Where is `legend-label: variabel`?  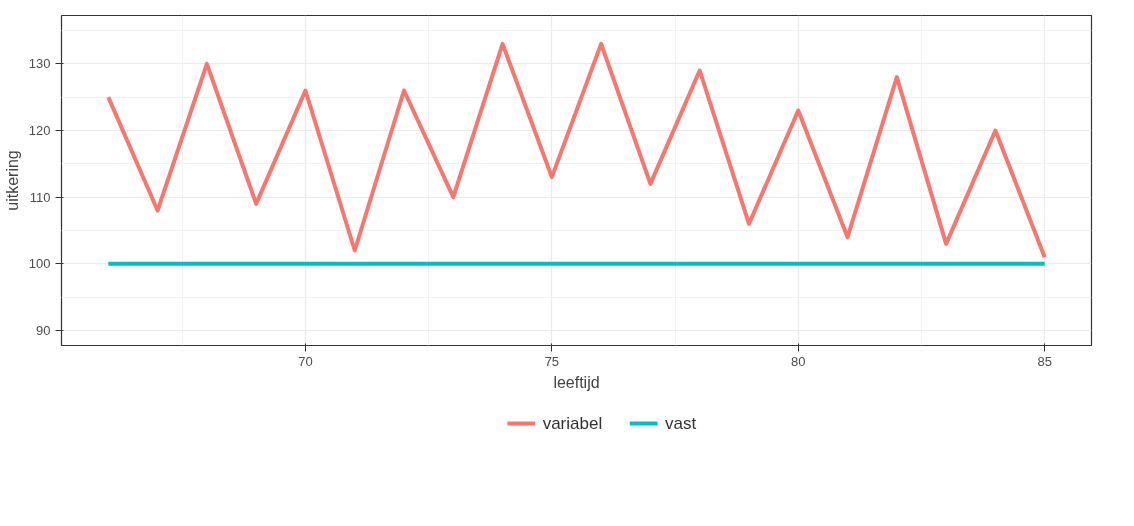
legend-label: variabel is located at coordinates (572, 423).